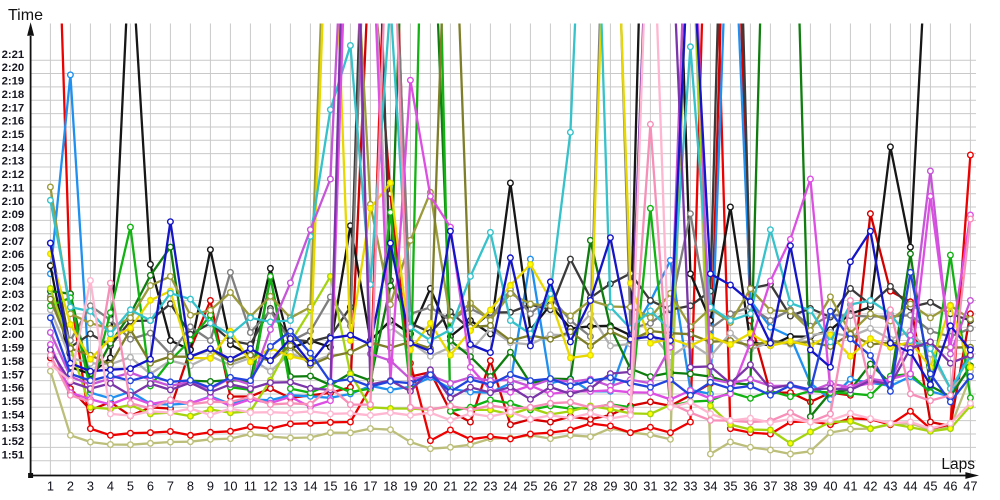 The width and height of the screenshot is (1000, 500). Describe the element at coordinates (790, 486) in the screenshot. I see `svg-text: 38` at that location.